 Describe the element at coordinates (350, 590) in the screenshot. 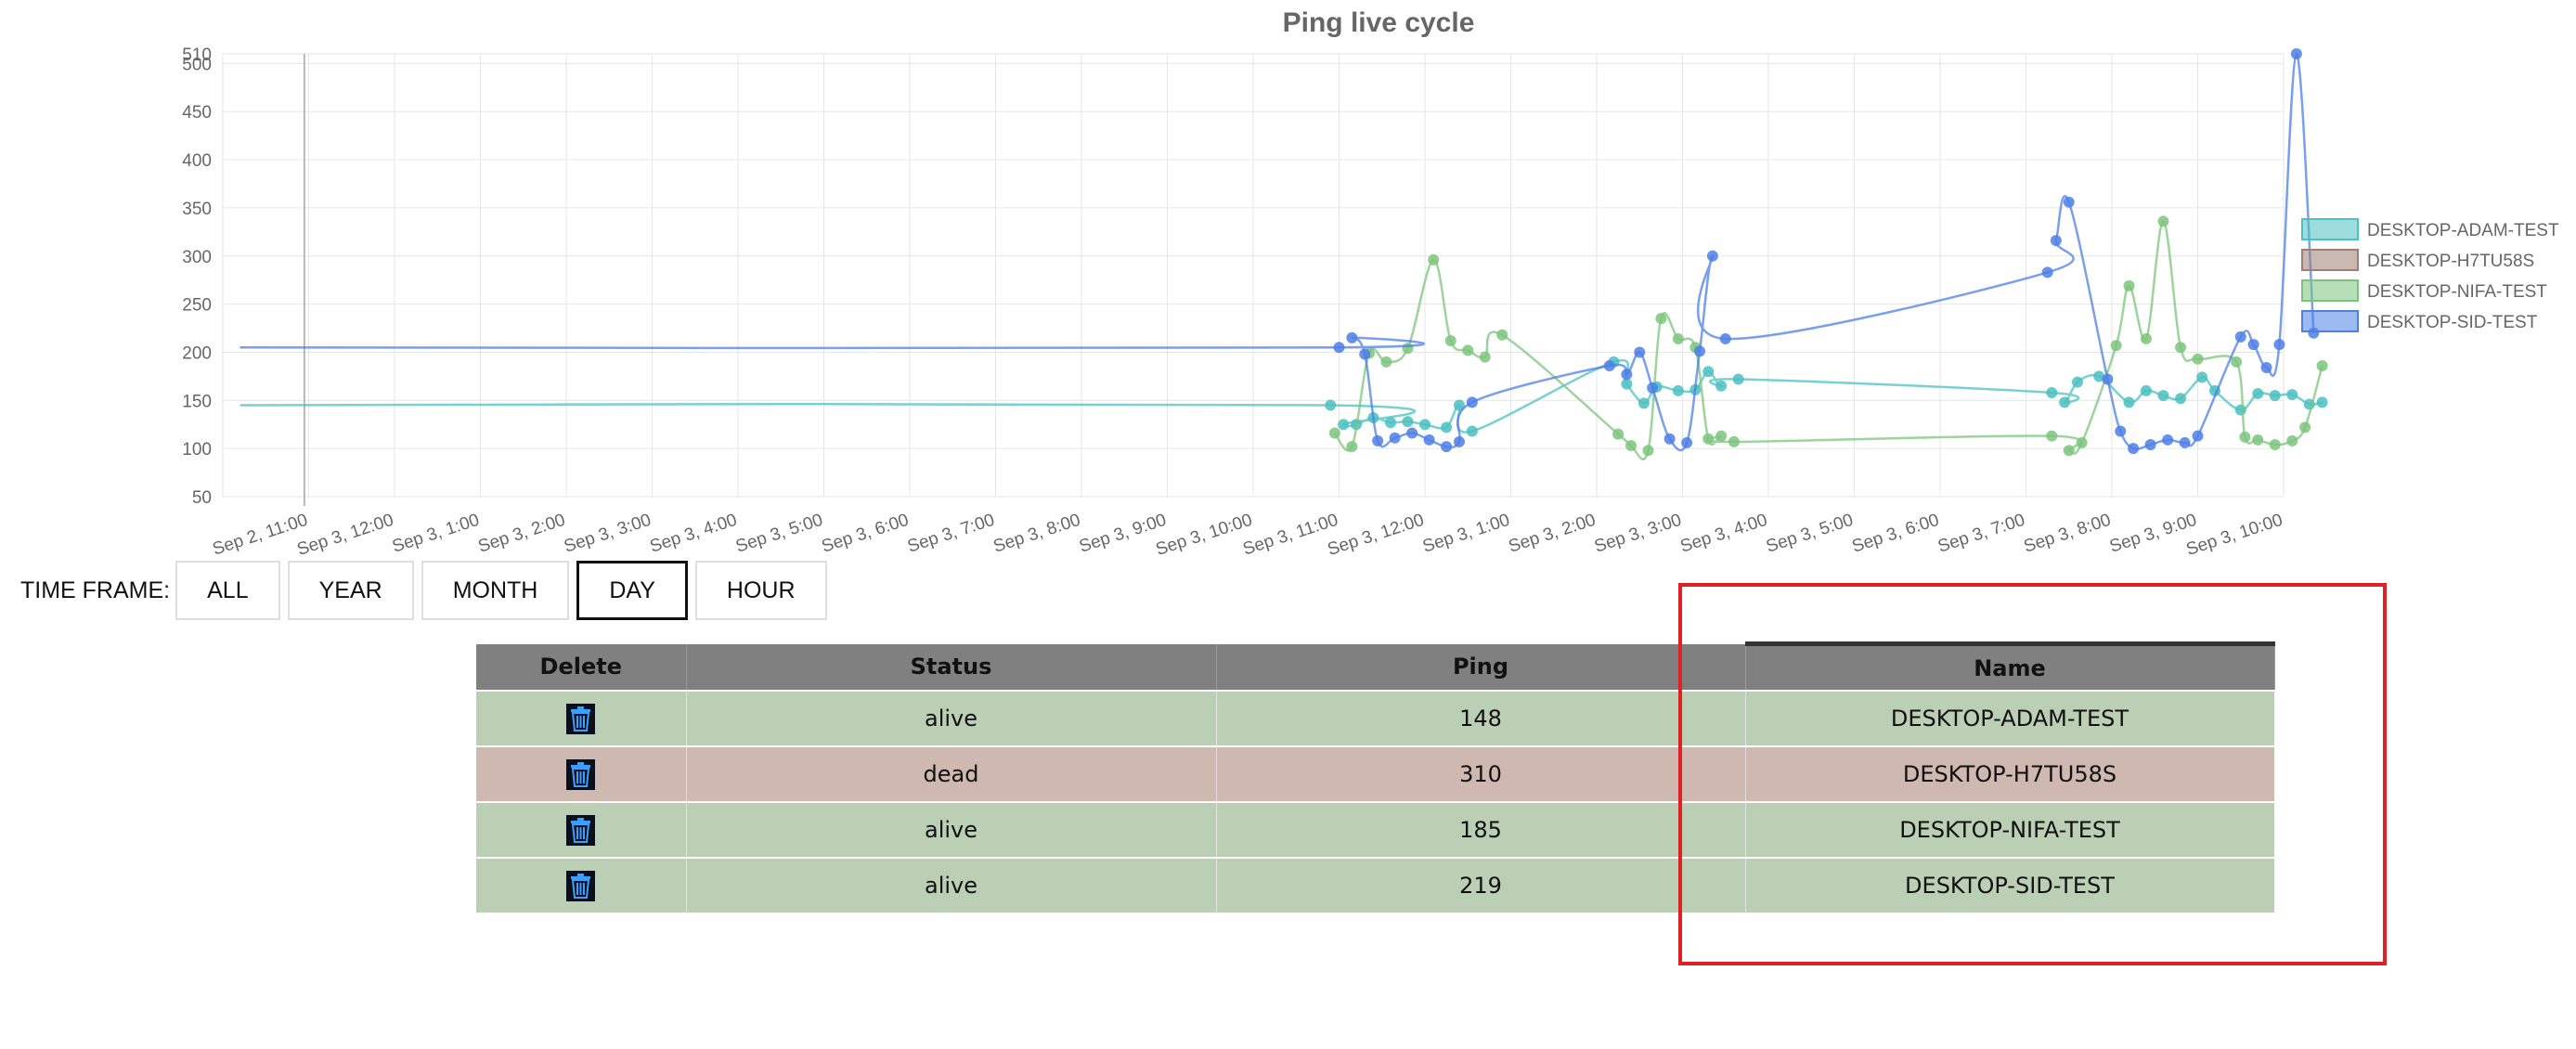

I see `time-frame-year-button: YEAR` at that location.